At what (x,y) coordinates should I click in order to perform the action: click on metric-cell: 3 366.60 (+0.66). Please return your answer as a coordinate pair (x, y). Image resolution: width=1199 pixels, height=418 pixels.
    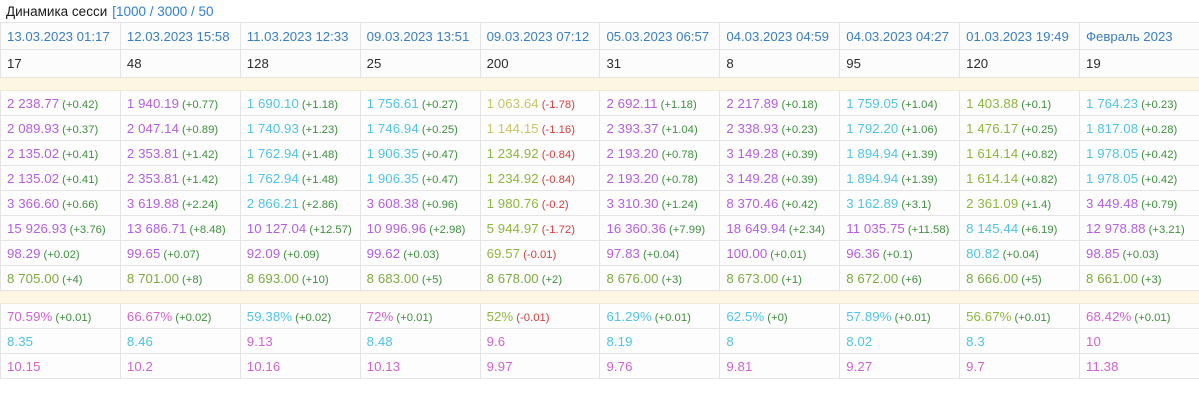
    Looking at the image, I should click on (60, 203).